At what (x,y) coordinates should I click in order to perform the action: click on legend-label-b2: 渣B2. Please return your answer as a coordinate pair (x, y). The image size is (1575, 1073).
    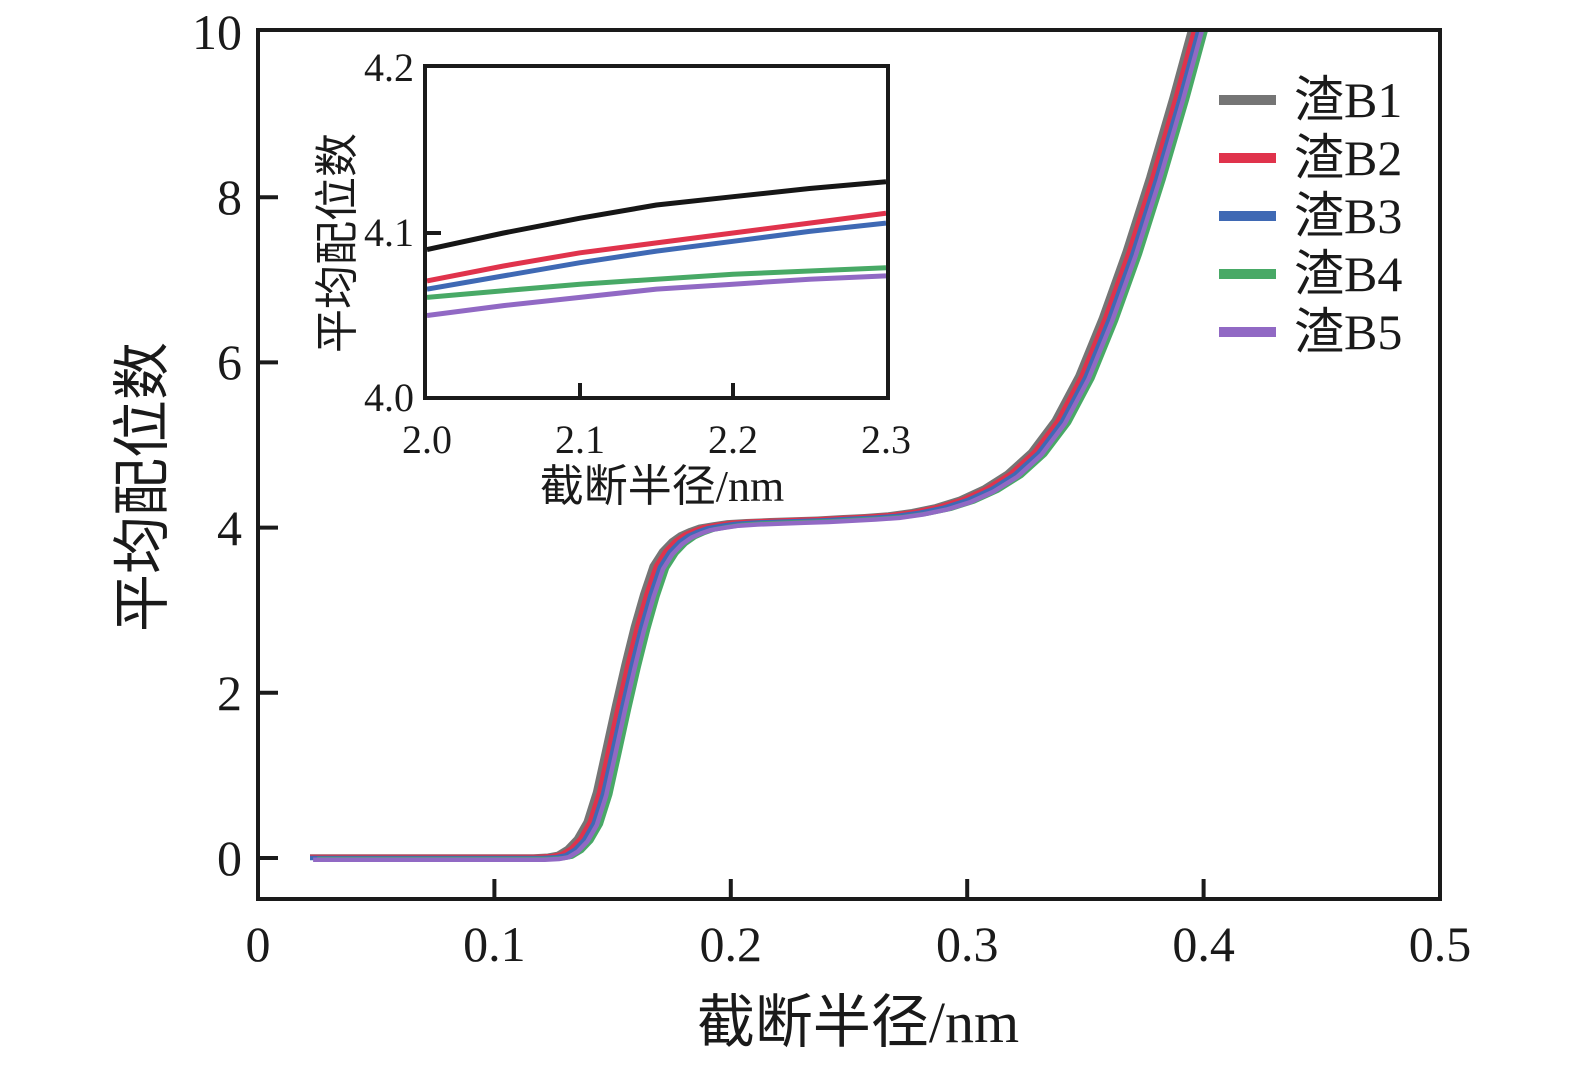
    Looking at the image, I should click on (1348, 158).